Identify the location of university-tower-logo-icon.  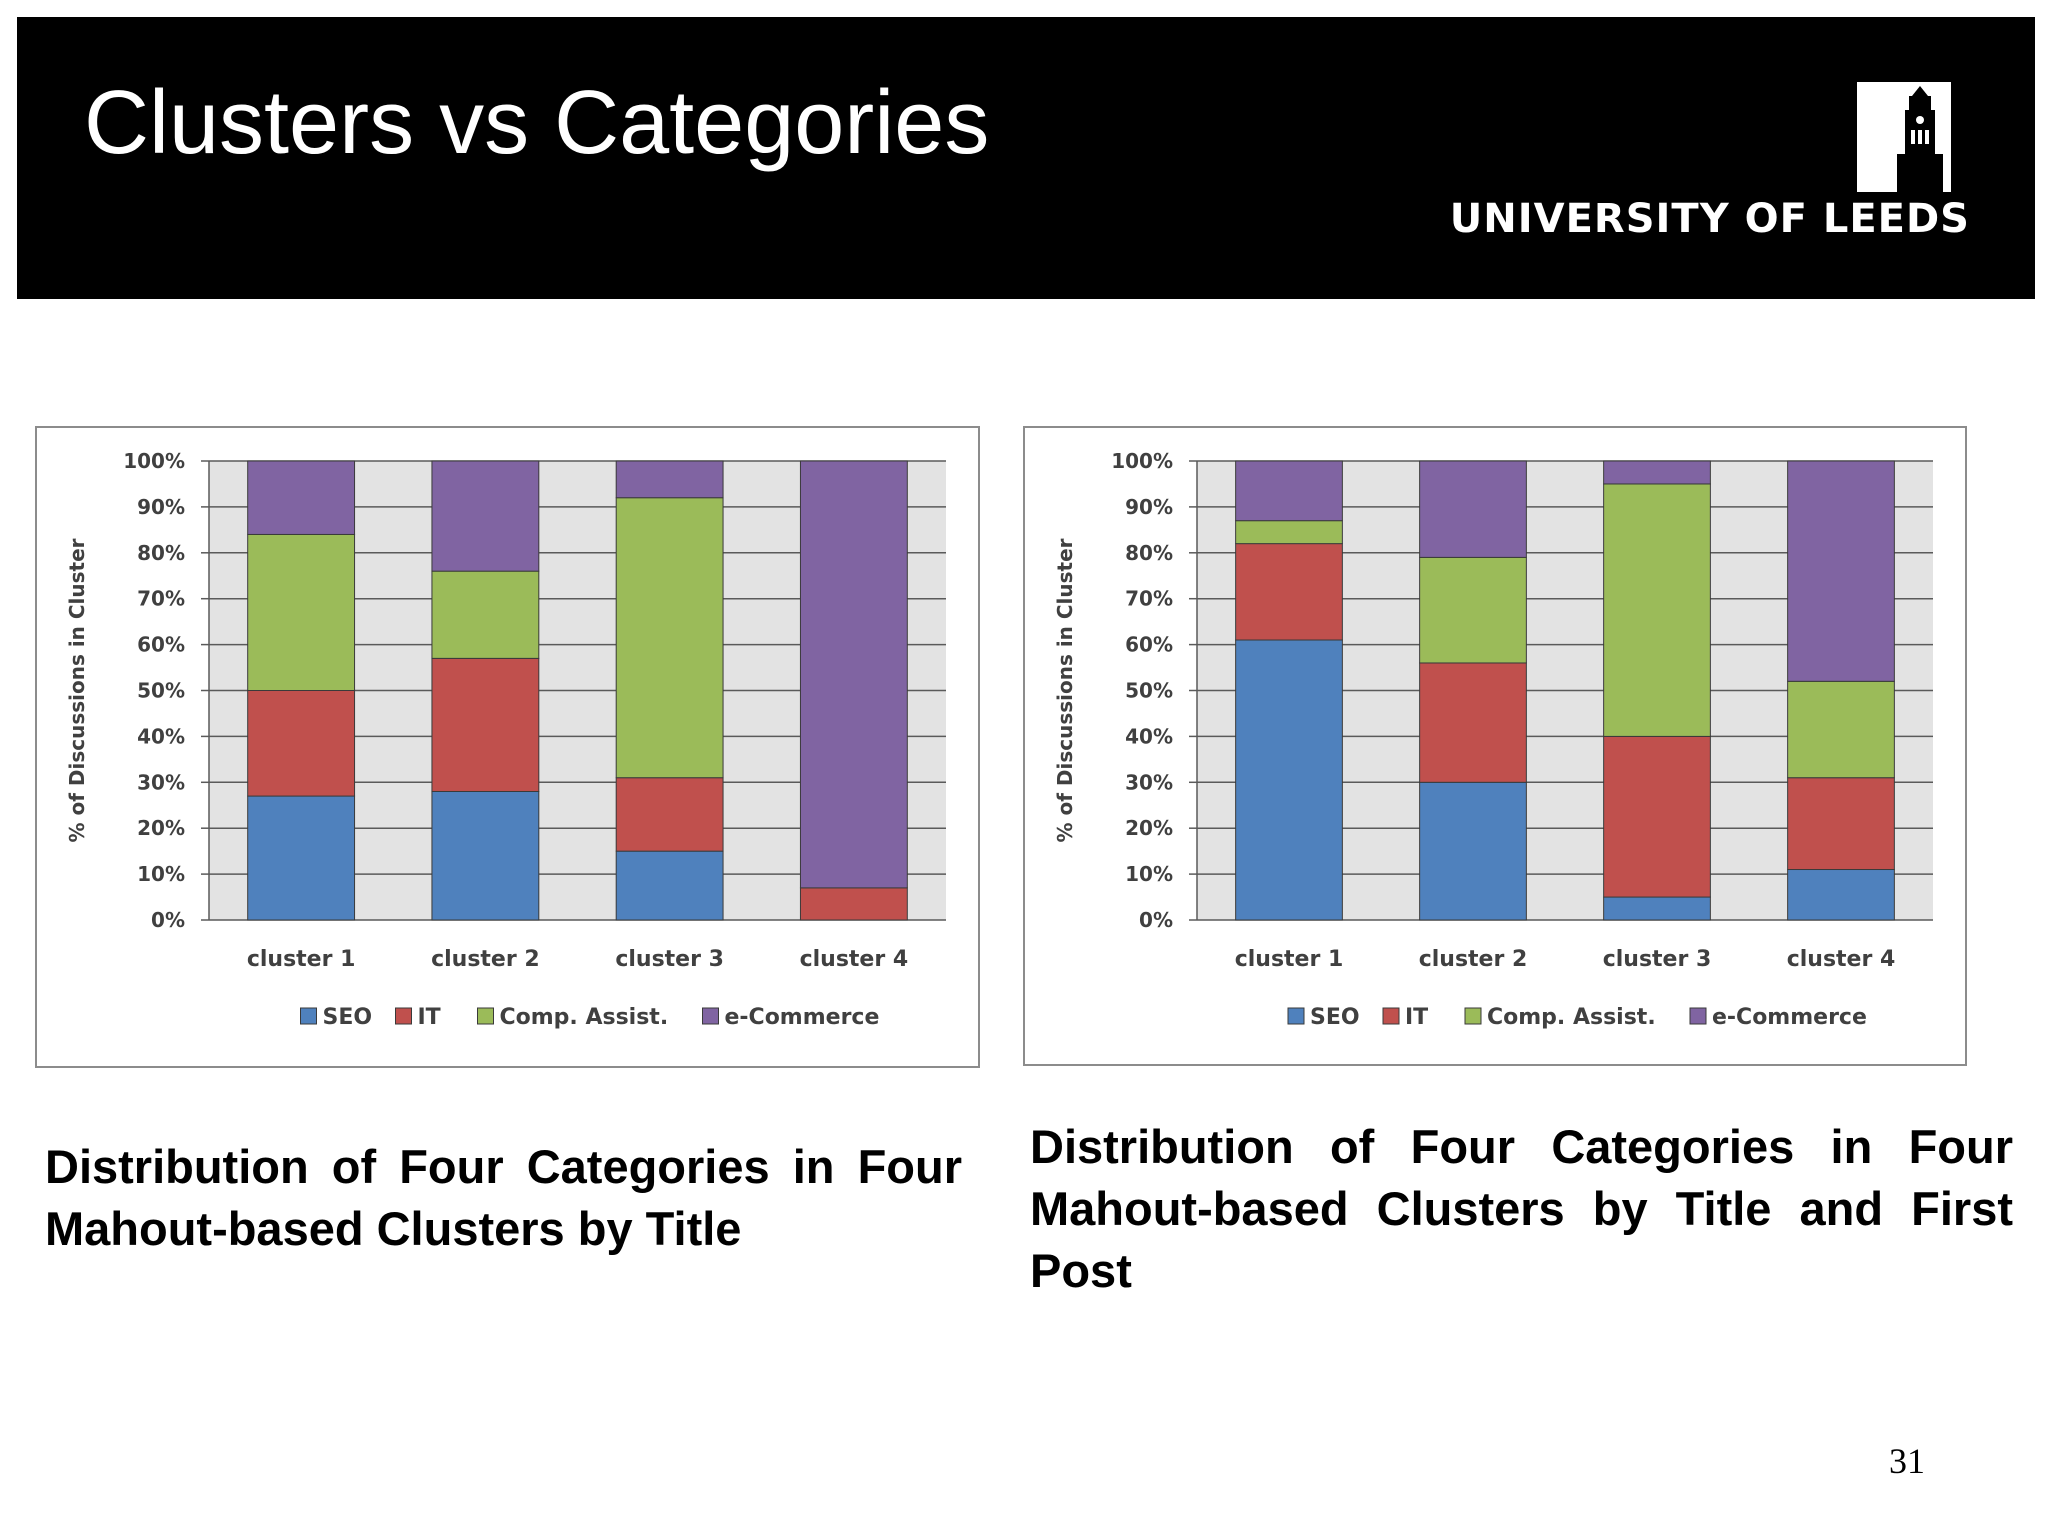
(1904, 137).